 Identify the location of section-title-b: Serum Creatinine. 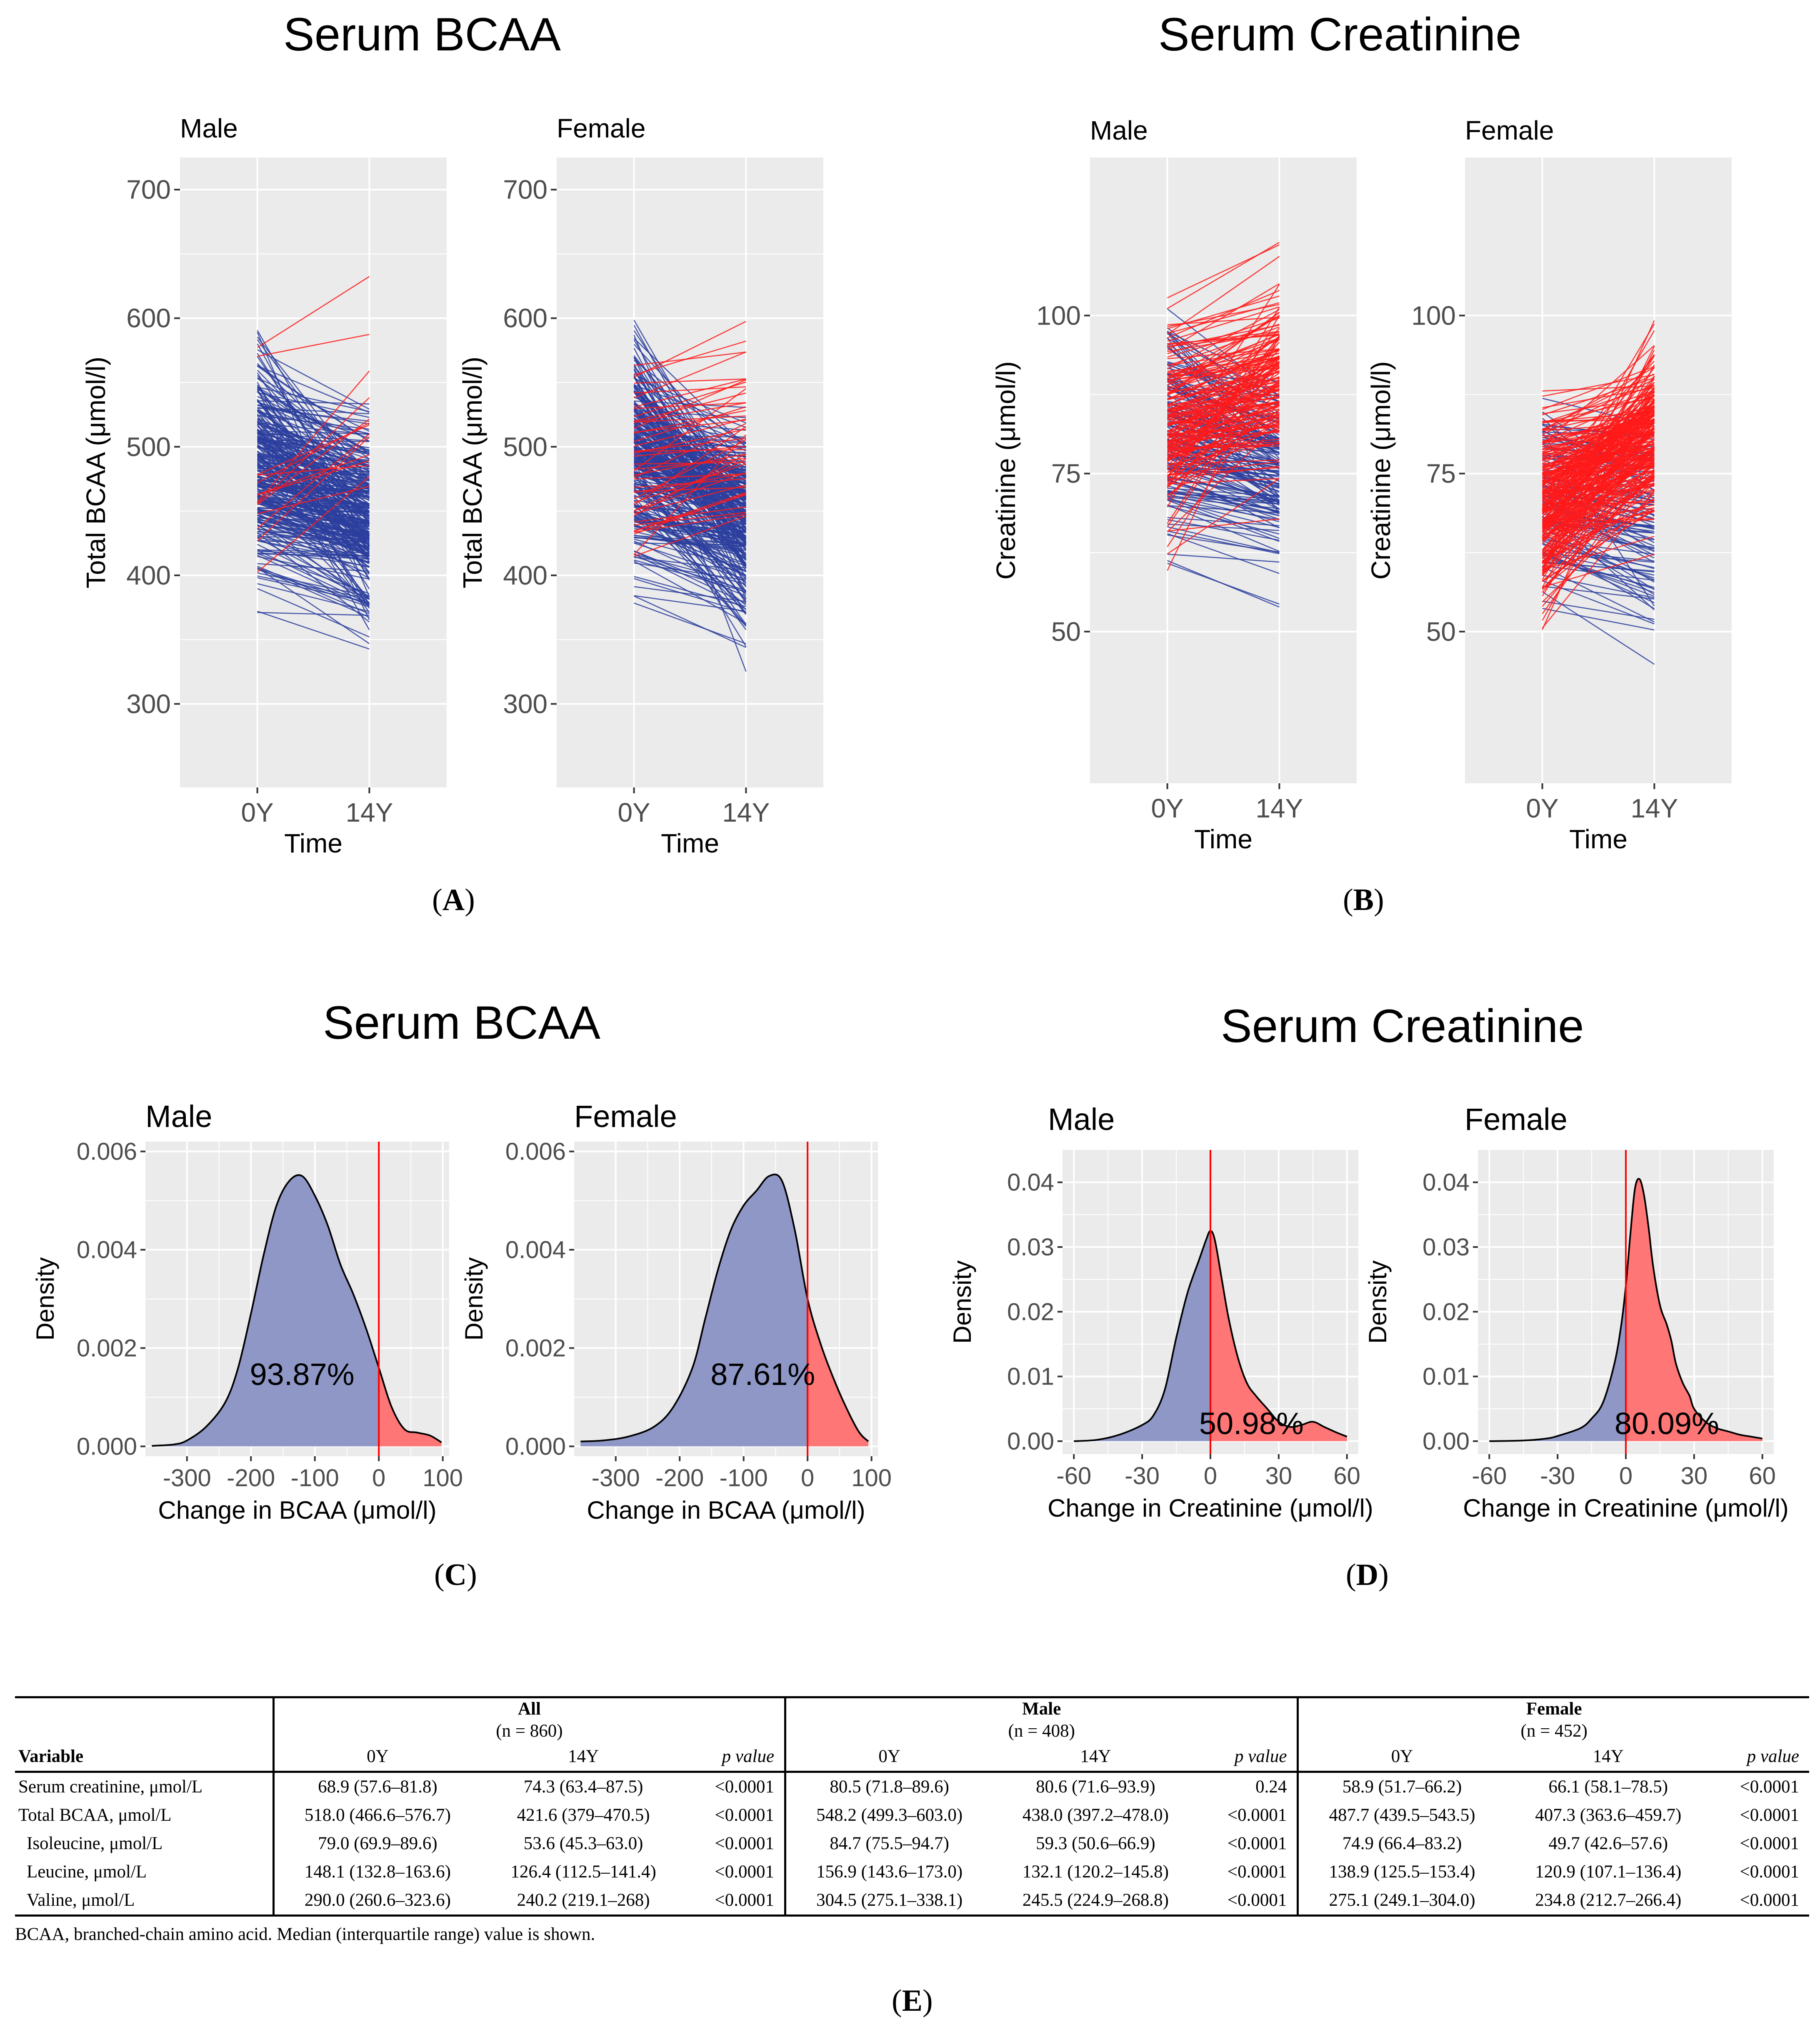
(1340, 34).